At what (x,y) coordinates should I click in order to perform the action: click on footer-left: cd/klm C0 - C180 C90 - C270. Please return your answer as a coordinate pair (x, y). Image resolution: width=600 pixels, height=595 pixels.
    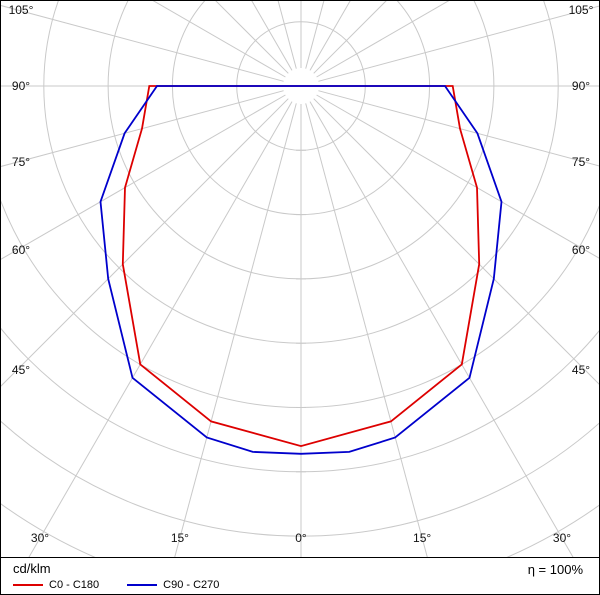
    Looking at the image, I should click on (116, 576).